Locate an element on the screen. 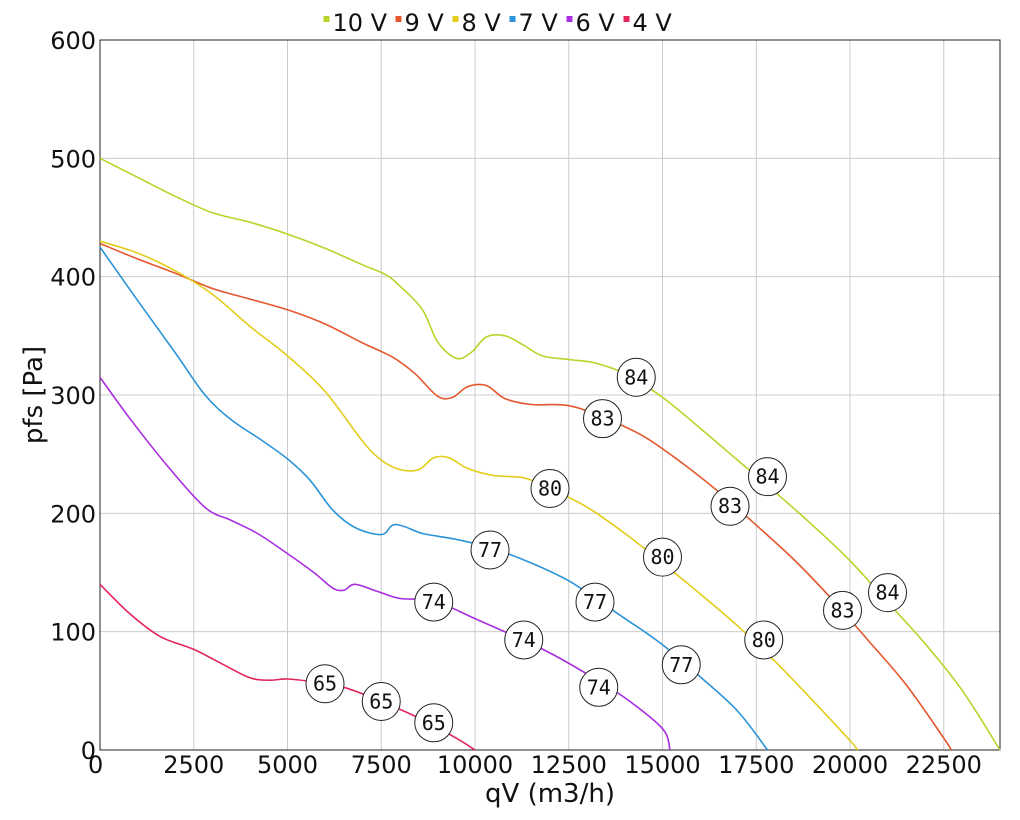 The image size is (1020, 820). x-tick-label: 0 is located at coordinates (95, 765).